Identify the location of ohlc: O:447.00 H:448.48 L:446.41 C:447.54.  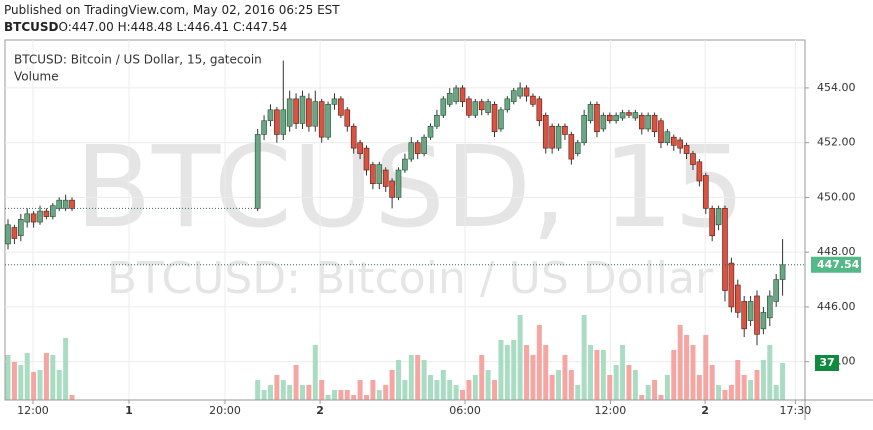
(173, 27).